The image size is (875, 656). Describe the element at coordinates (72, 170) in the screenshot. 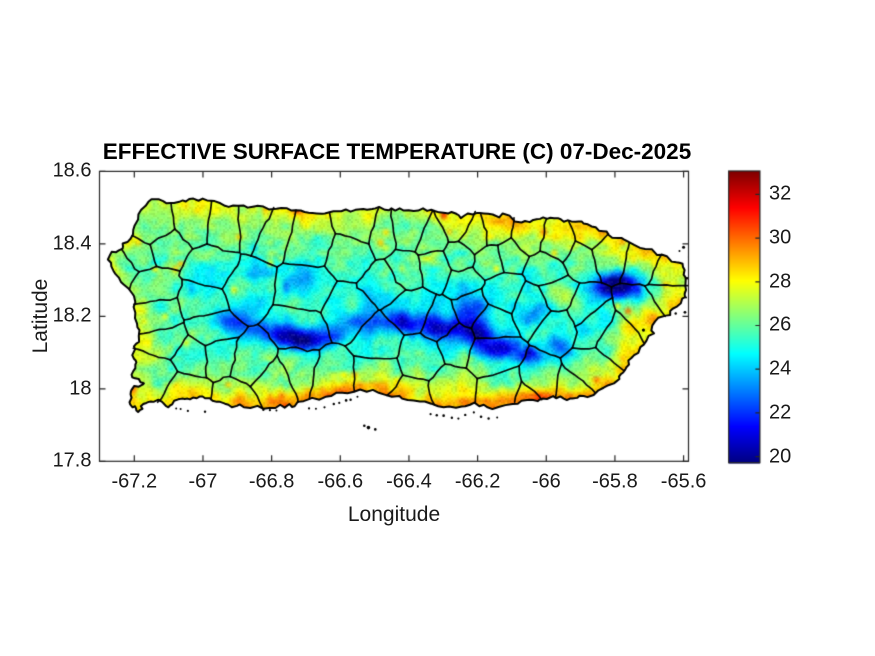

I see `y-tick-label: 18.6` at that location.